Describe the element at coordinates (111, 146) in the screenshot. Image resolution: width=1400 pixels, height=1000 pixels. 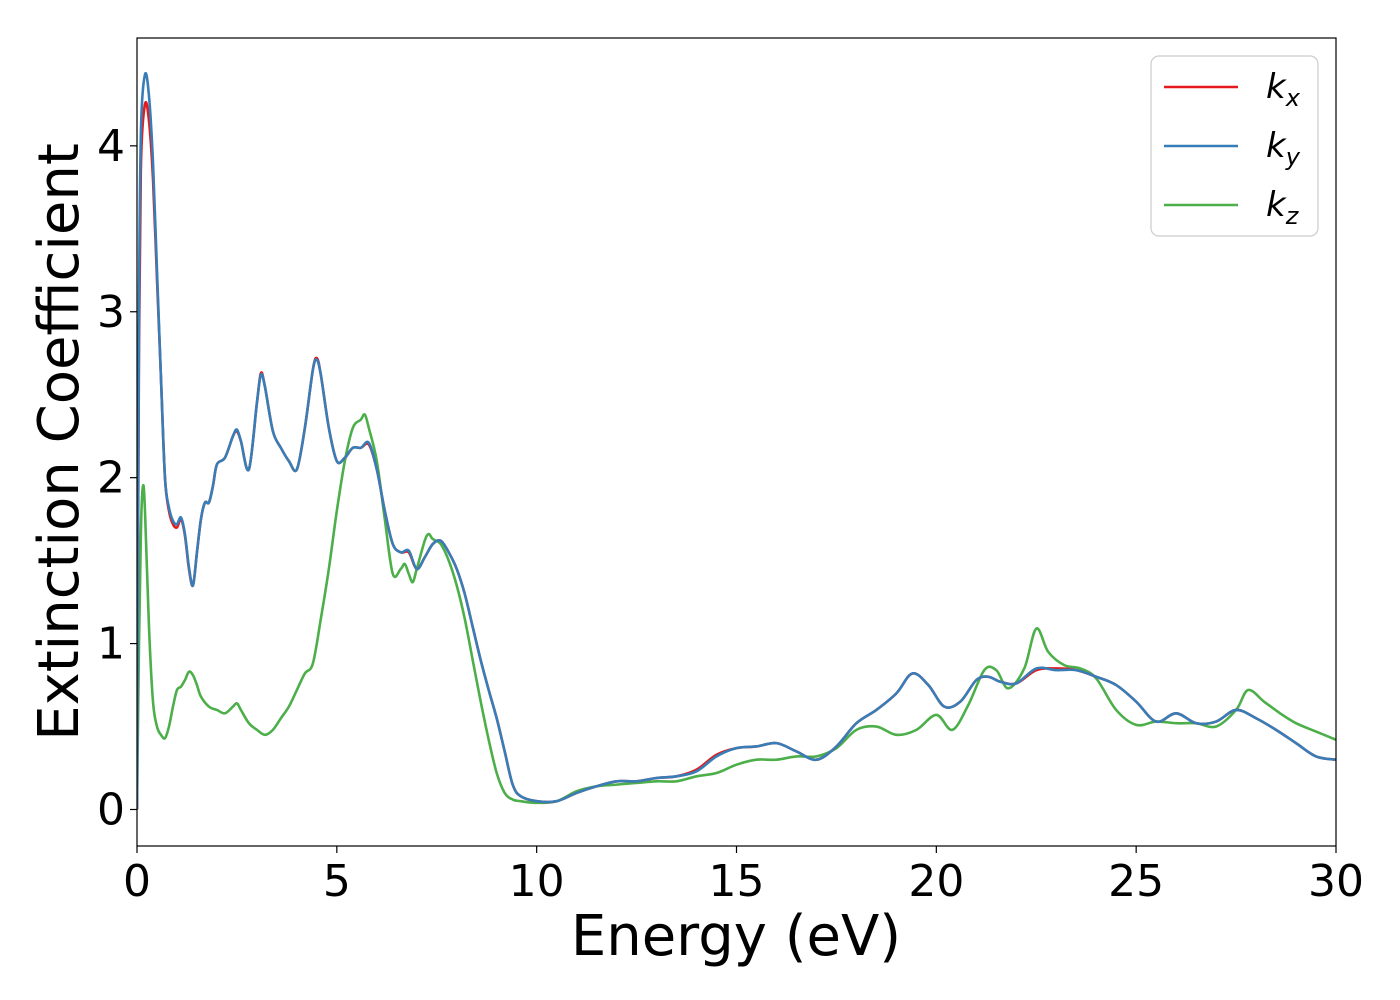
I see `y-tick-label: 4` at that location.